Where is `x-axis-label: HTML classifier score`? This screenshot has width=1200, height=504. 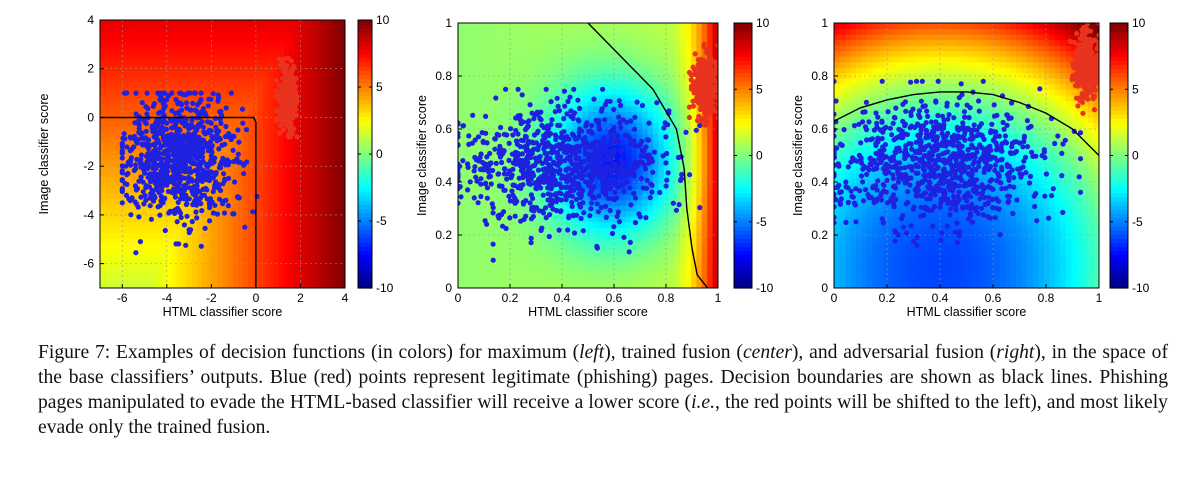 x-axis-label: HTML classifier score is located at coordinates (967, 312).